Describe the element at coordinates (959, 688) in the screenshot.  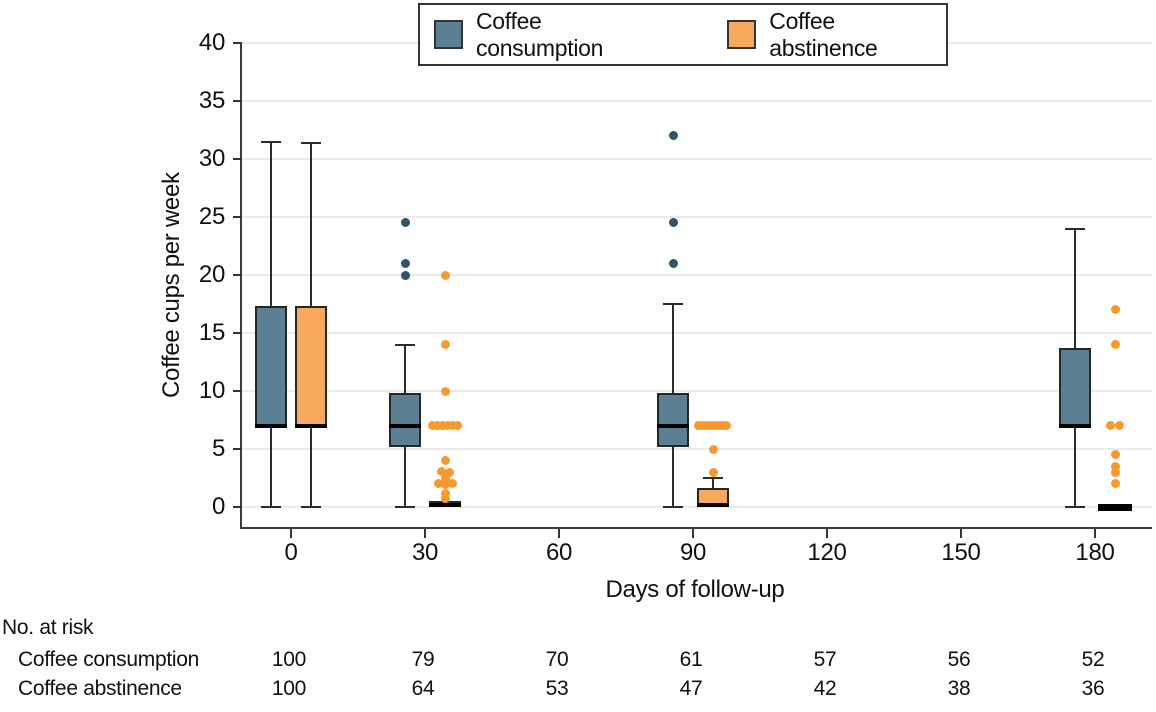
I see `at-risk-value: 38` at that location.